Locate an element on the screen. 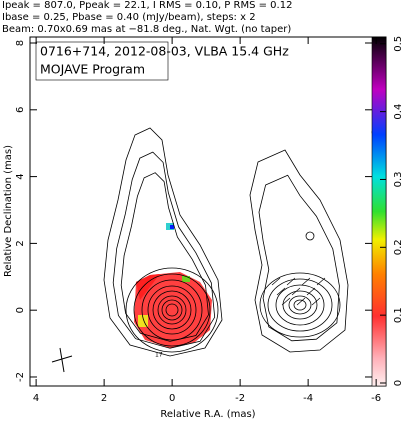 The height and width of the screenshot is (424, 409). y-tick-label: 2 is located at coordinates (20, 243).